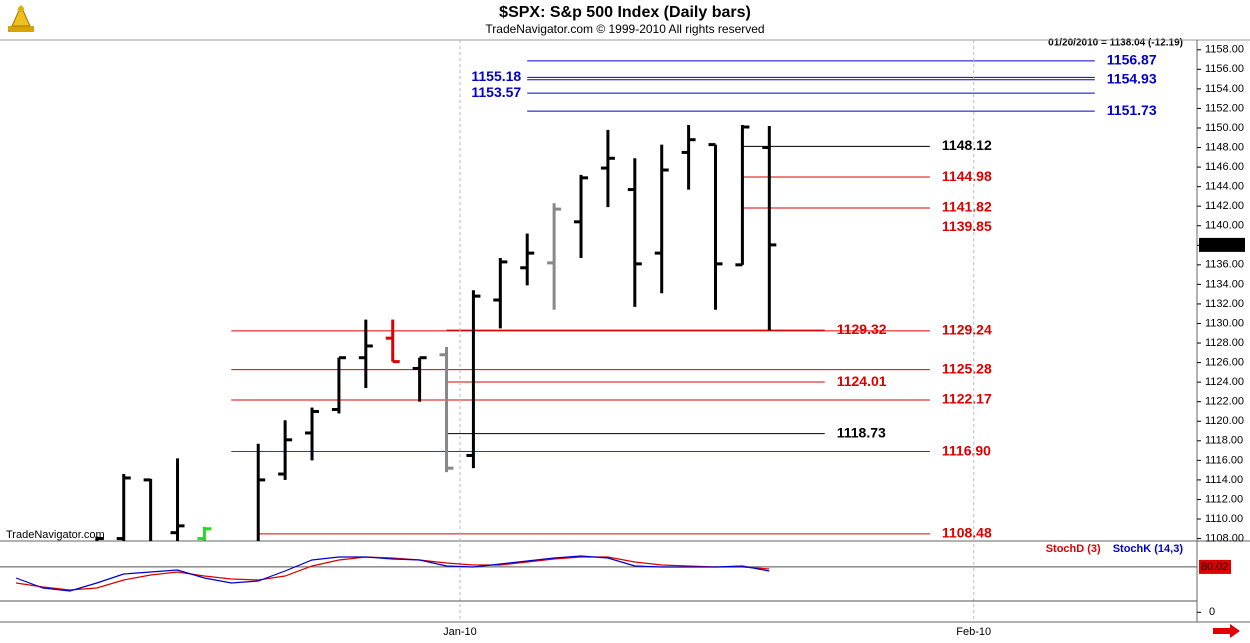 This screenshot has width=1250, height=643. I want to click on last-value-label: 80.02, so click(1215, 567).